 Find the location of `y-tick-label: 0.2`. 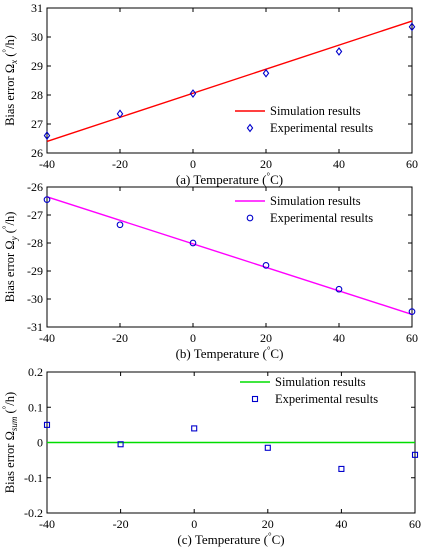

y-tick-label: 0.2 is located at coordinates (35, 372).